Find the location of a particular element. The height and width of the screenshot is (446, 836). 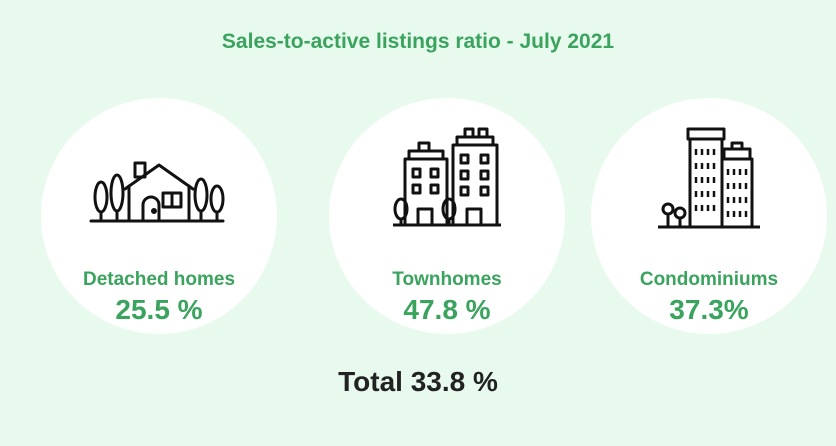

condominiums-card: Condominiums 37.3% is located at coordinates (709, 216).